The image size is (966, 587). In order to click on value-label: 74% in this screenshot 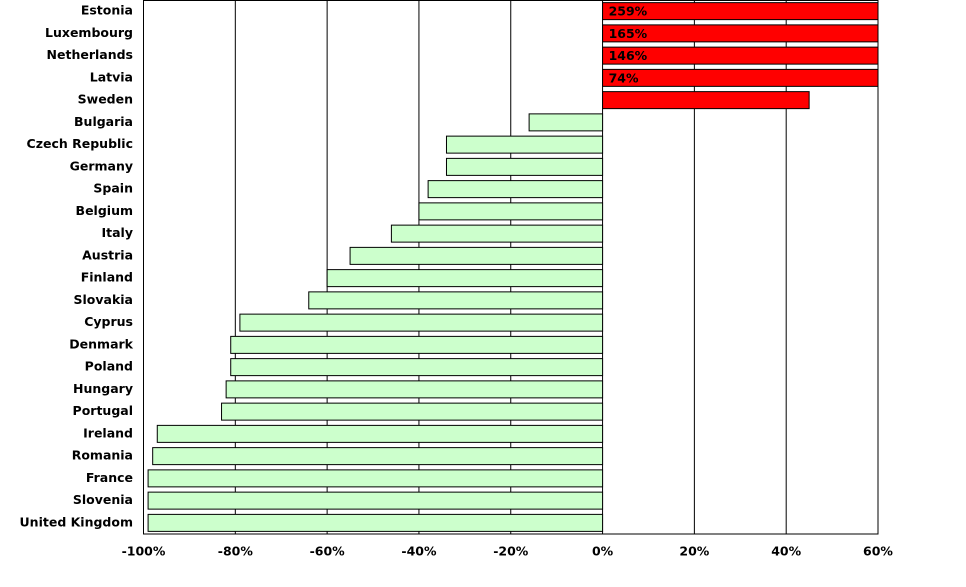, I will do `click(624, 77)`.